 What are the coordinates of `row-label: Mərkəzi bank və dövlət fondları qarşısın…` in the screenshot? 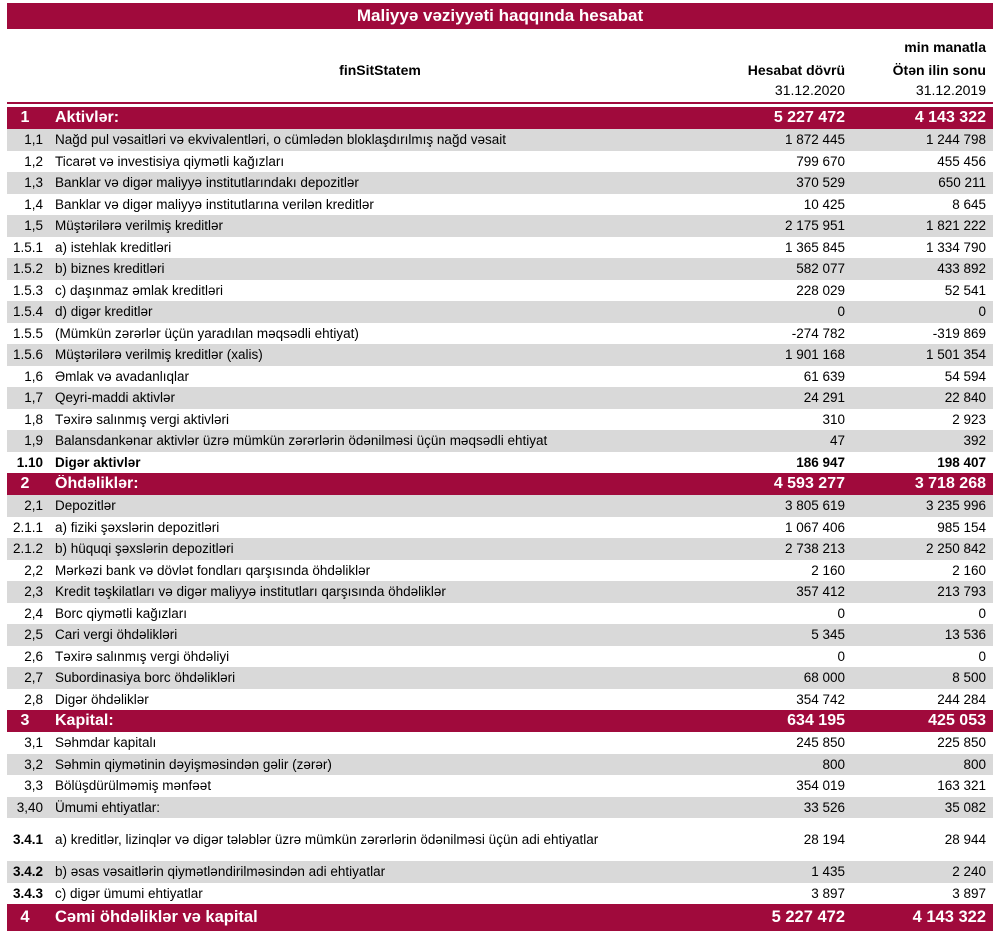 It's located at (213, 570).